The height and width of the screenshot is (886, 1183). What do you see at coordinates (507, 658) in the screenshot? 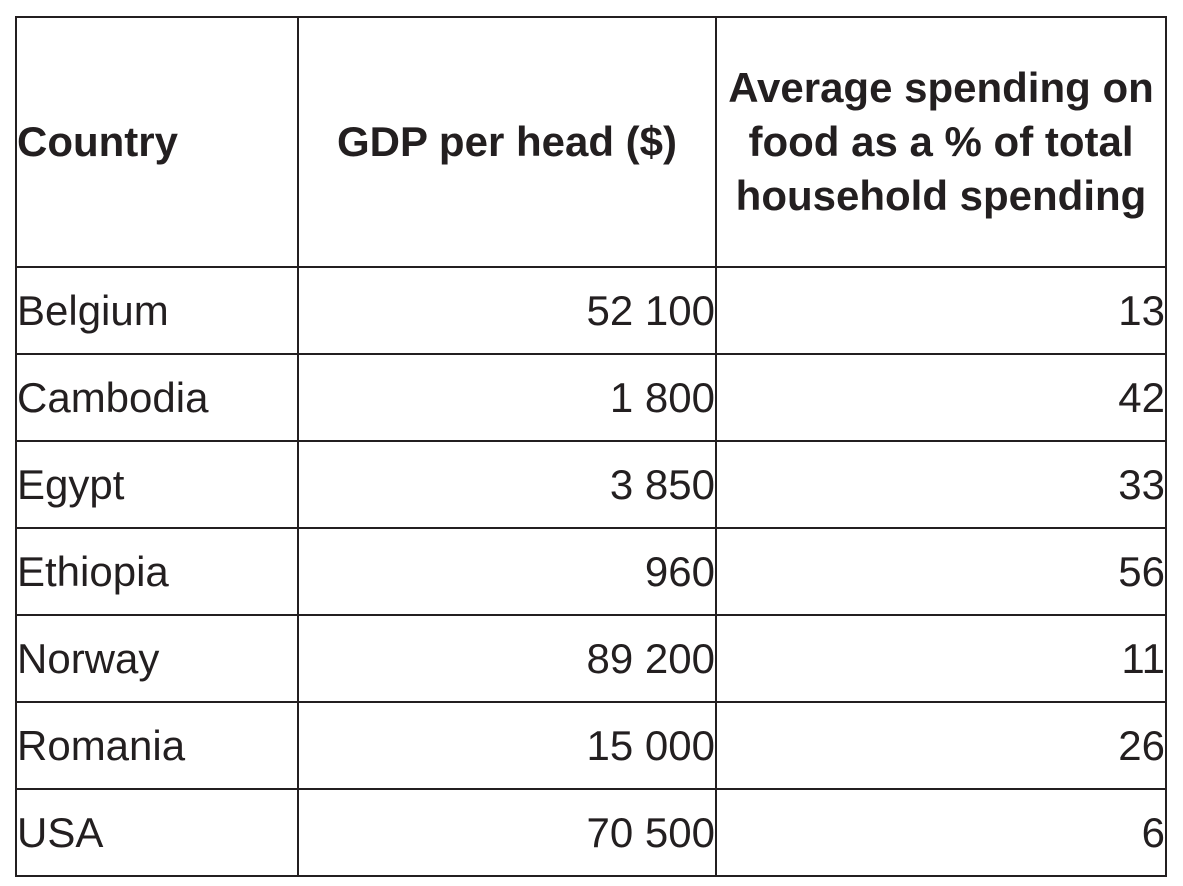
I see `cell-gdp: 89 200` at bounding box center [507, 658].